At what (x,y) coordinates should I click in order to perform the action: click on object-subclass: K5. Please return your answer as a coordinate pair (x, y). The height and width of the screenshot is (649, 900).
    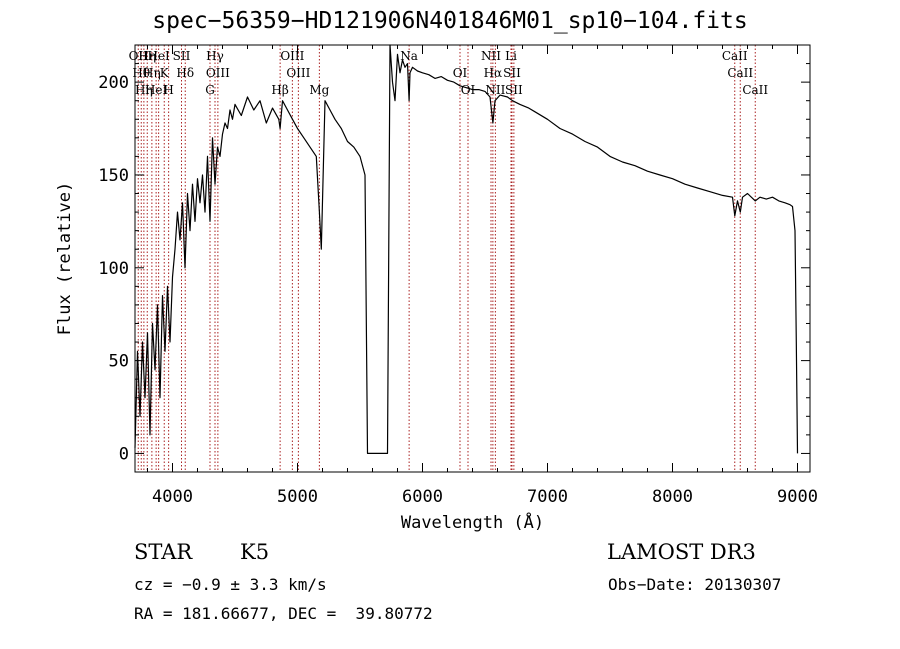
    Looking at the image, I should click on (255, 552).